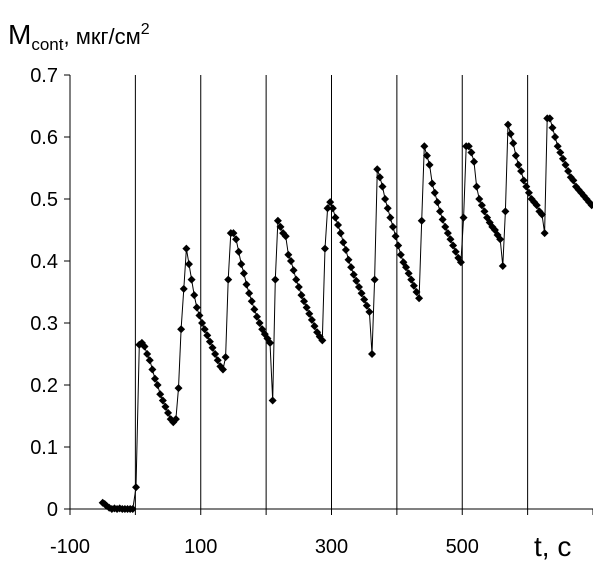 Image resolution: width=593 pixels, height=563 pixels. Describe the element at coordinates (44, 448) in the screenshot. I see `y-tick-label: 0.1` at that location.